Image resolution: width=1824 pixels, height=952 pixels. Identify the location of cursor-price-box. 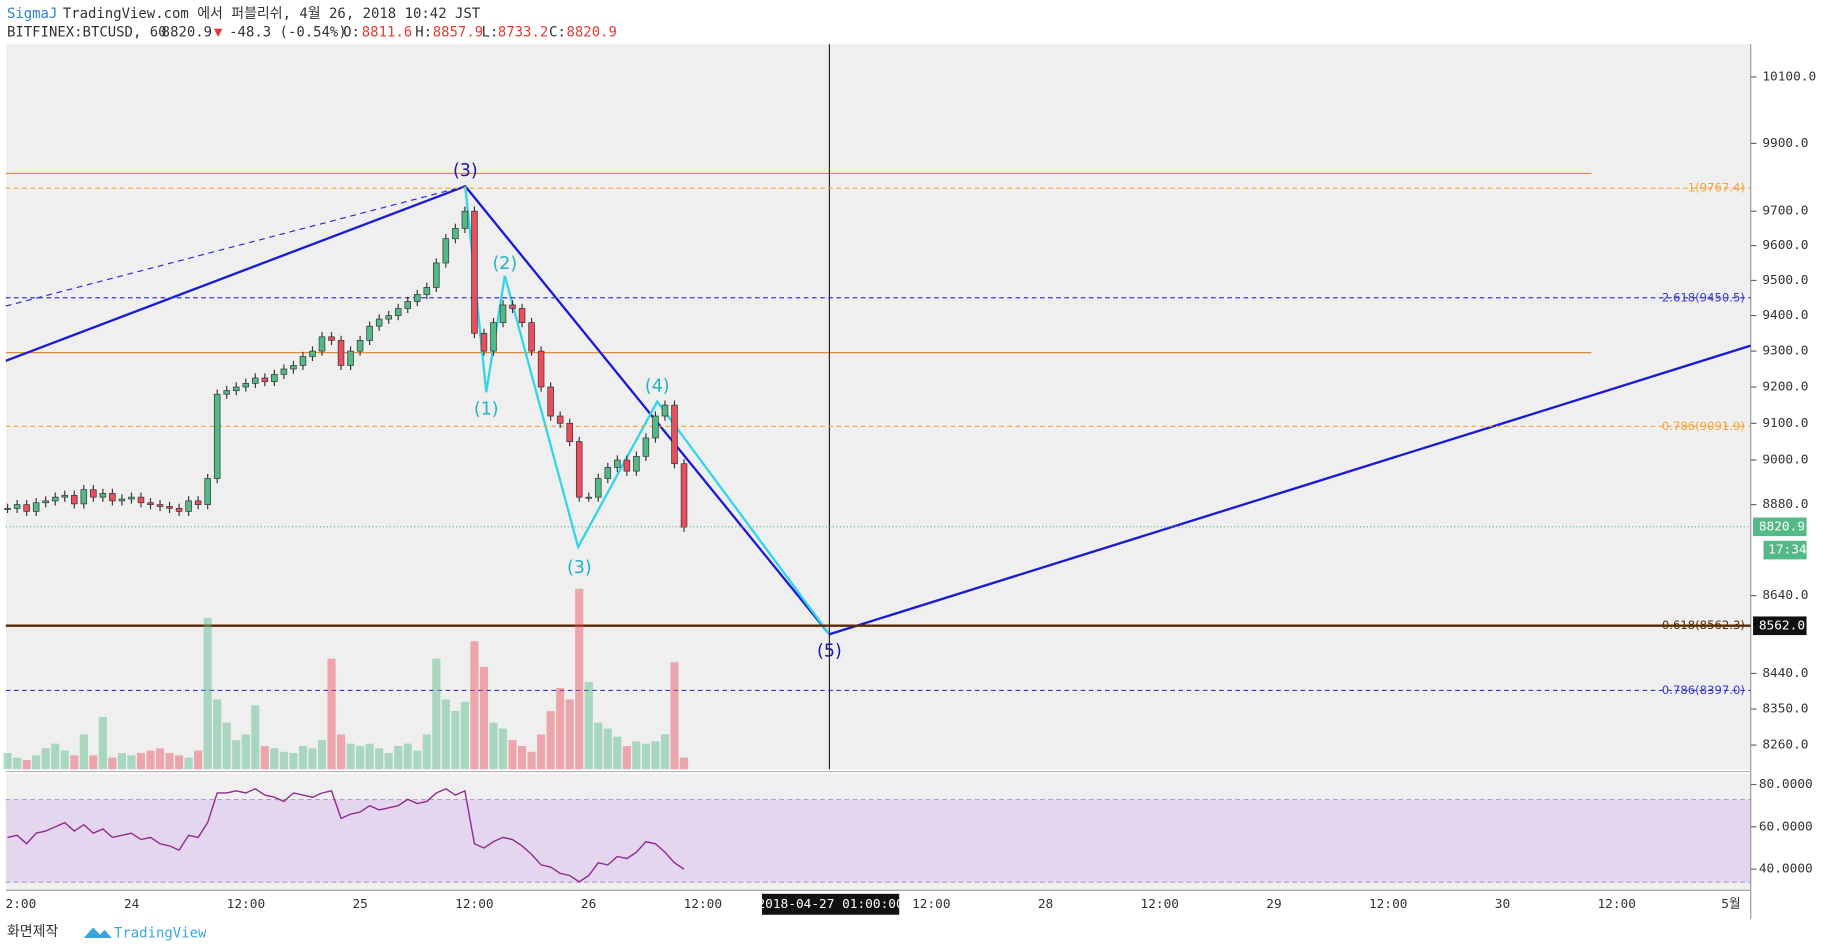
(1780, 626).